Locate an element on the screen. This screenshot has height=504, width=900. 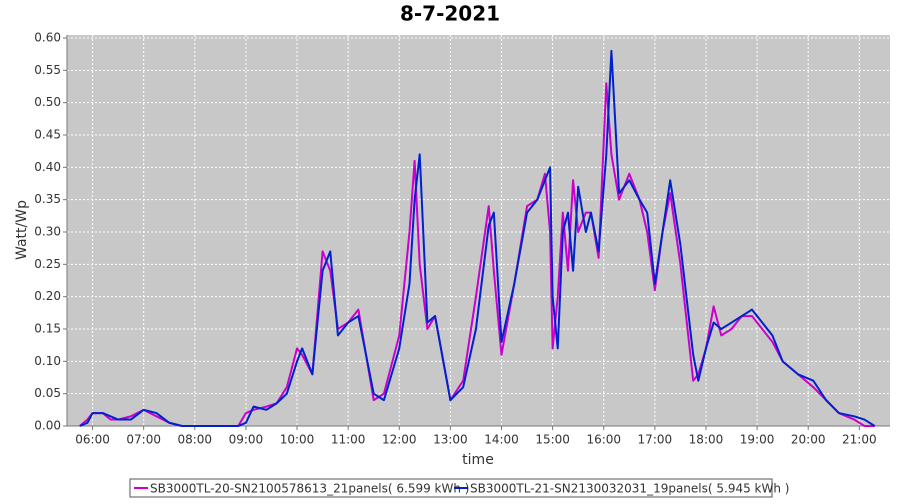
y-tick-label: 0.20 is located at coordinates (47, 296).